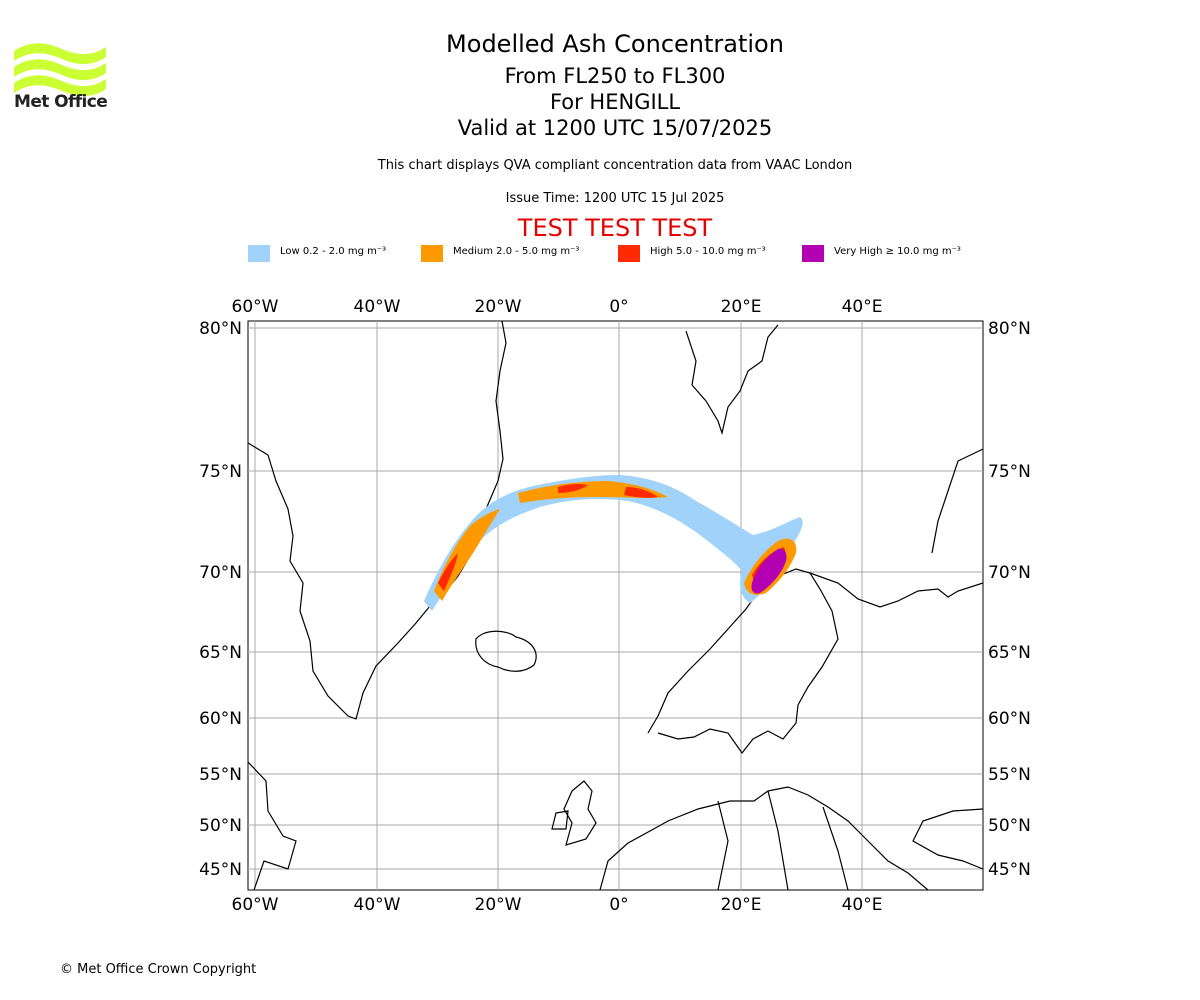 Image resolution: width=1200 pixels, height=1000 pixels. I want to click on lon-tick-top-20w: 20°W, so click(498, 307).